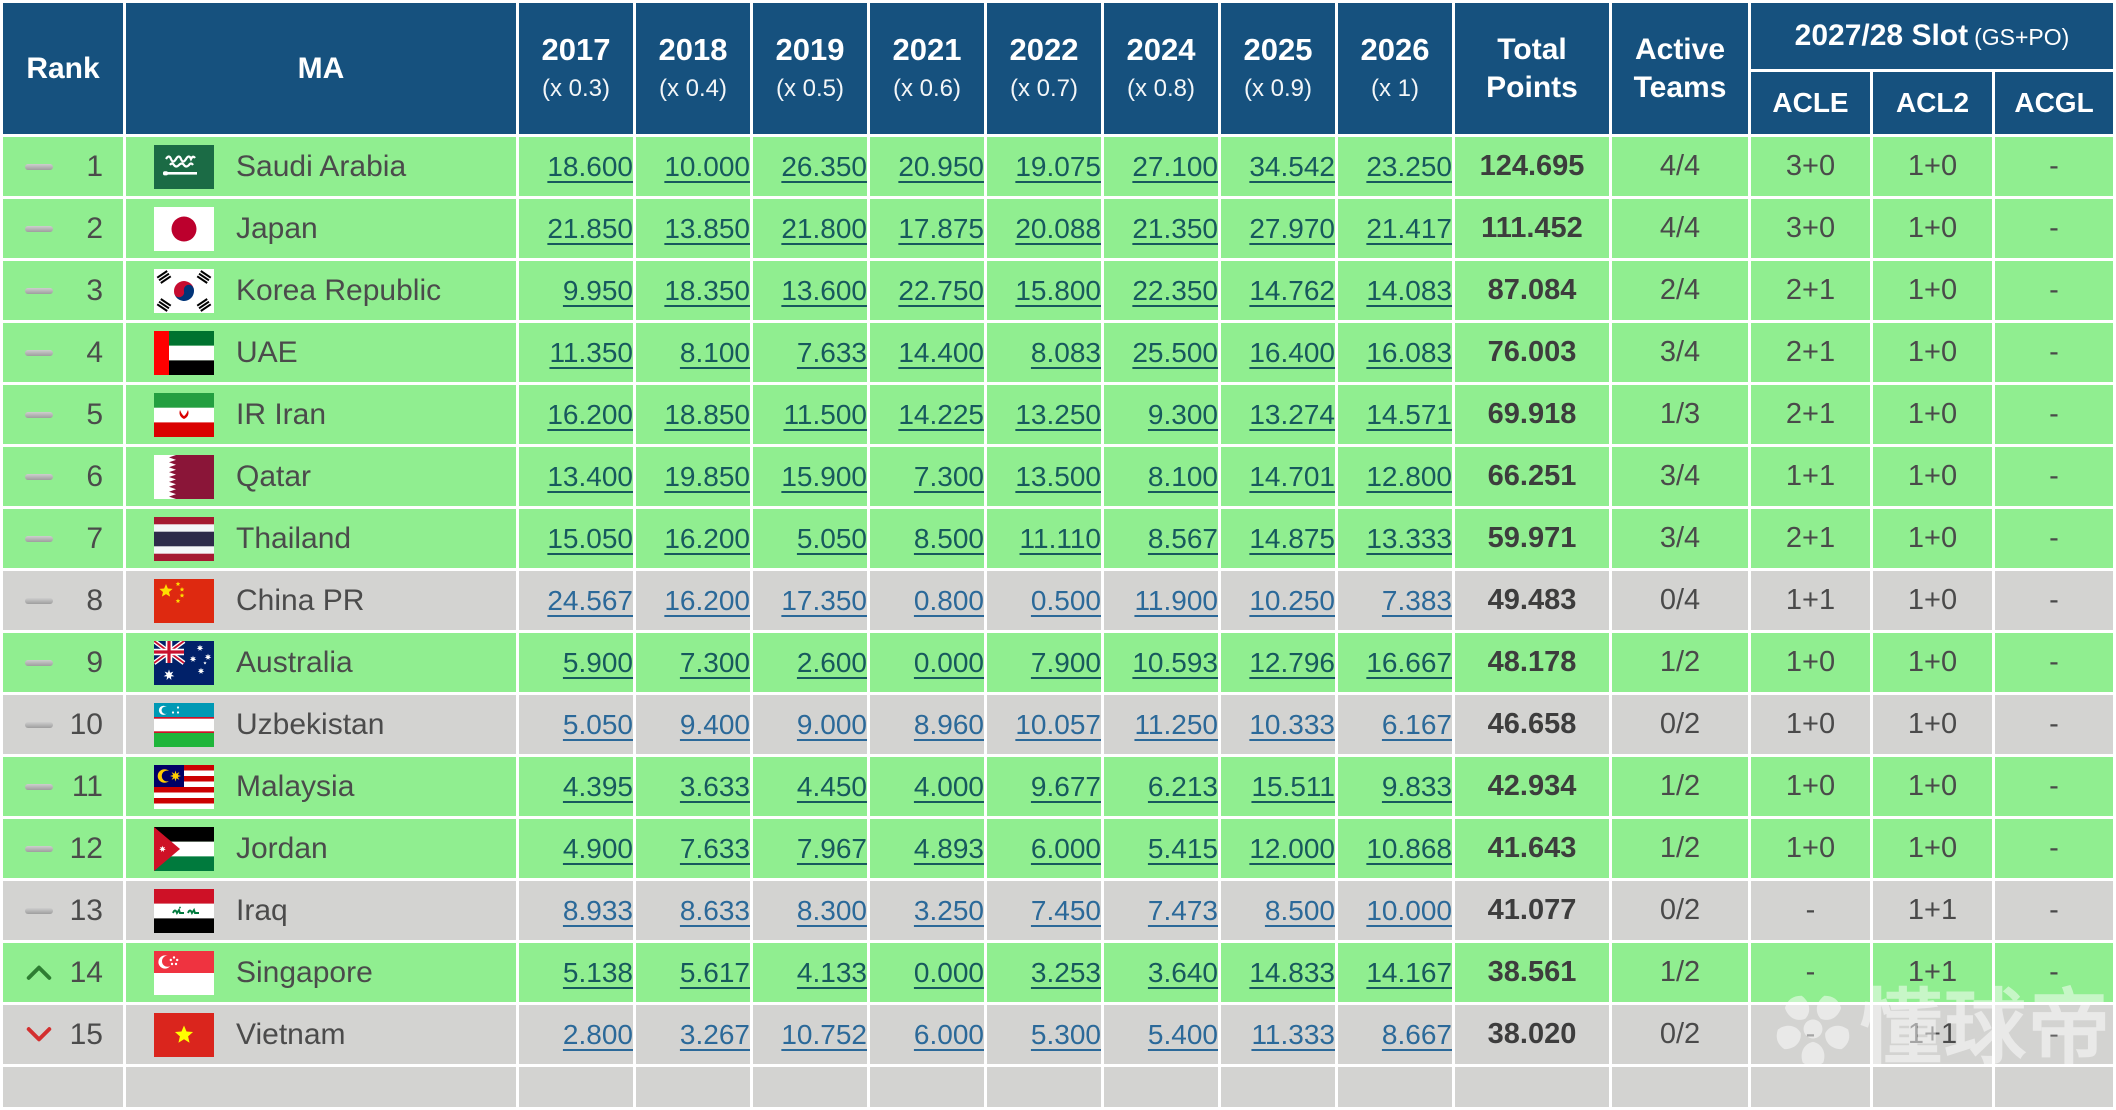 The image size is (2116, 1110). What do you see at coordinates (1065, 910) in the screenshot?
I see `year-points-link: 7.450` at bounding box center [1065, 910].